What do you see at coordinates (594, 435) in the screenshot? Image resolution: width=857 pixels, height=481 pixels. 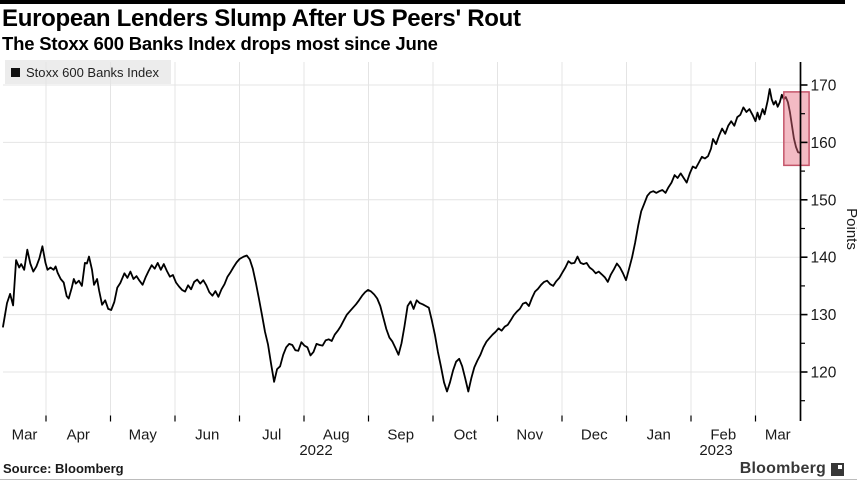 I see `x-month-label: Dec` at bounding box center [594, 435].